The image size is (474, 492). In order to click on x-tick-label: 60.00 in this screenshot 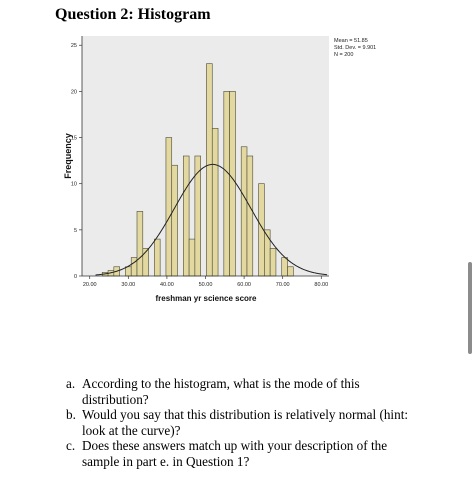, I will do `click(244, 285)`.